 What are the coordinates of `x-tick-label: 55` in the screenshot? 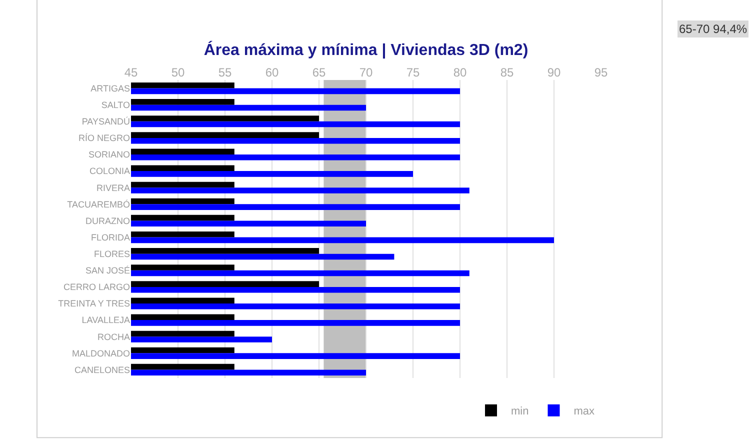 It's located at (225, 73).